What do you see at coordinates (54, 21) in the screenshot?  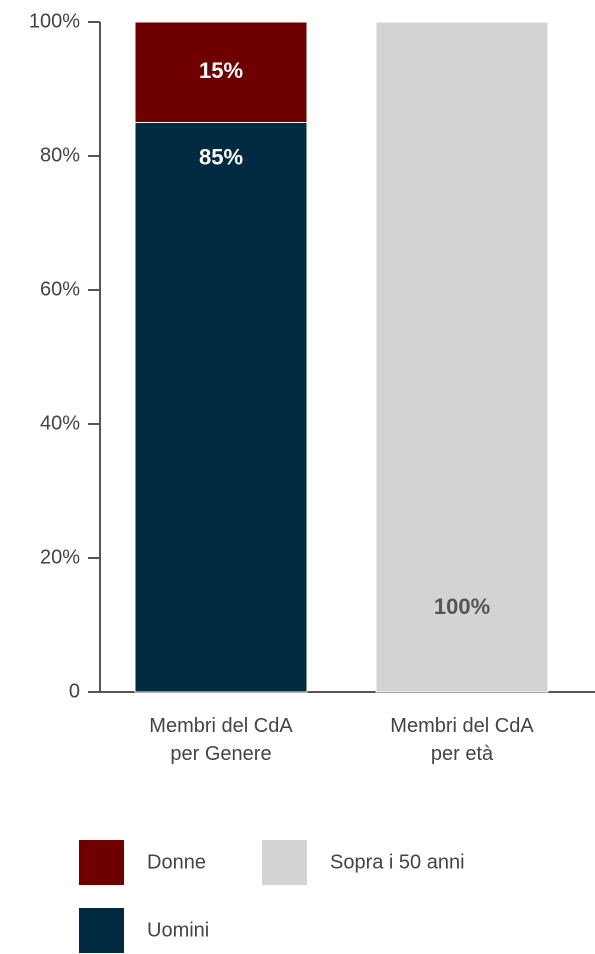 I see `y-tick-label: 100%` at bounding box center [54, 21].